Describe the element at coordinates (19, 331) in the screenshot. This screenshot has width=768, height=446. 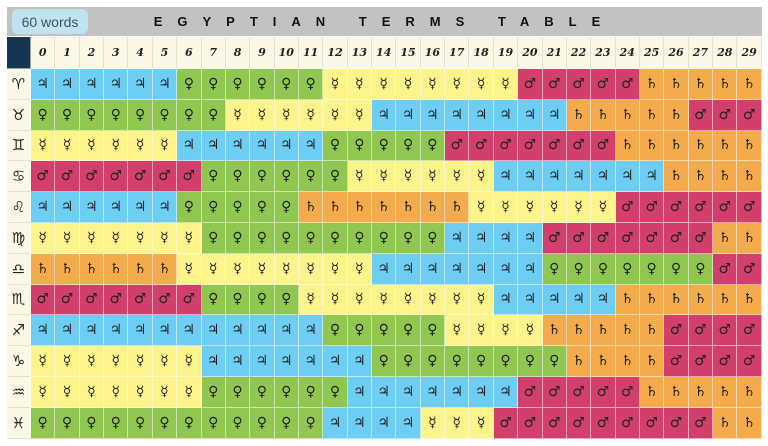
I see `sign-sagittarius-icon: ♐` at that location.